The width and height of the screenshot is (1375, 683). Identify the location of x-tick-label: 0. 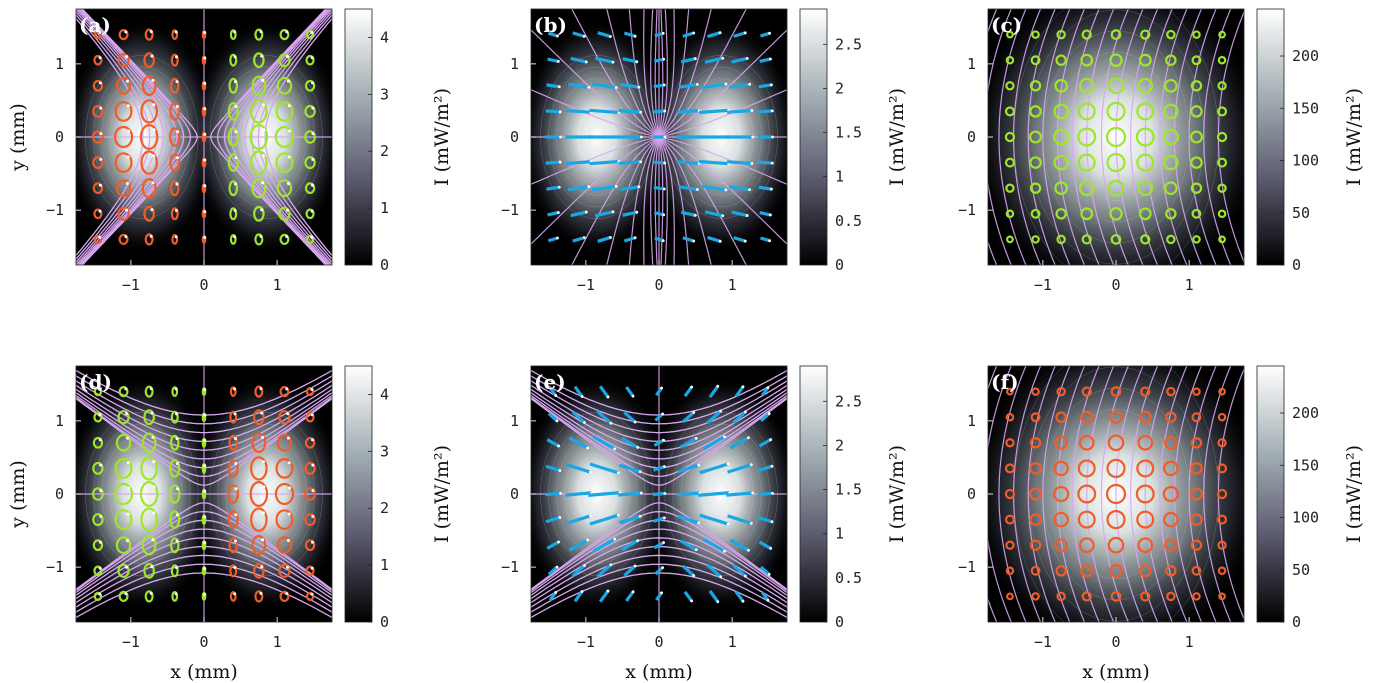
(1115, 285).